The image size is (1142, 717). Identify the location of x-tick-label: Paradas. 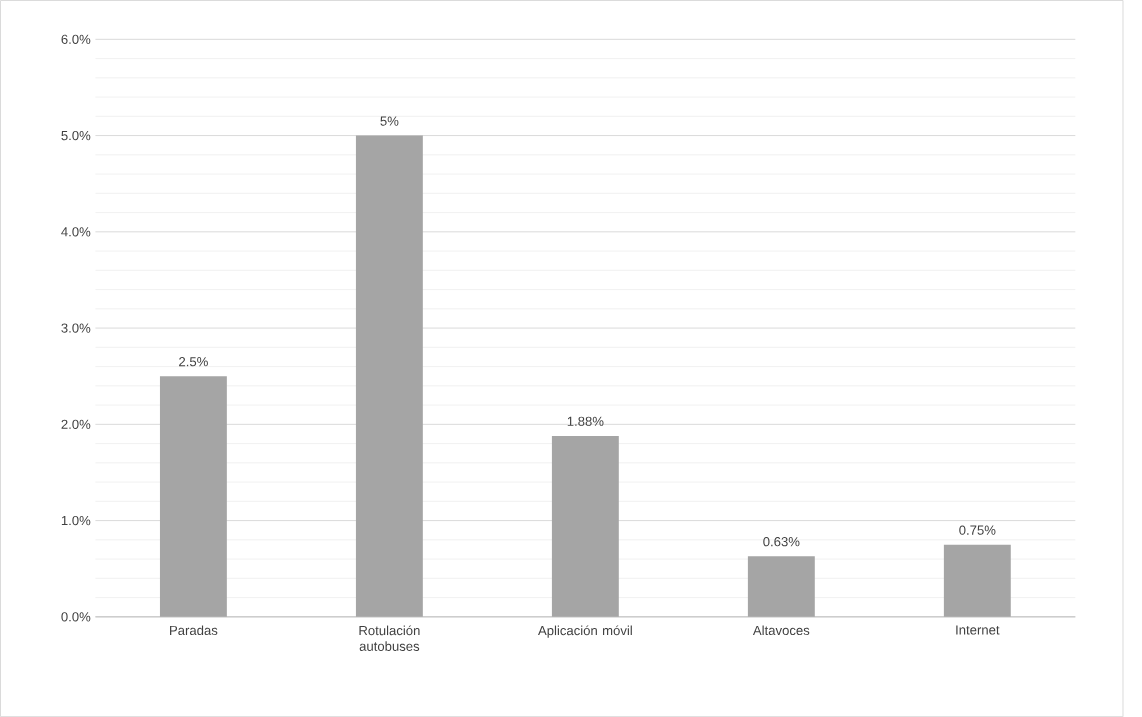
(194, 630).